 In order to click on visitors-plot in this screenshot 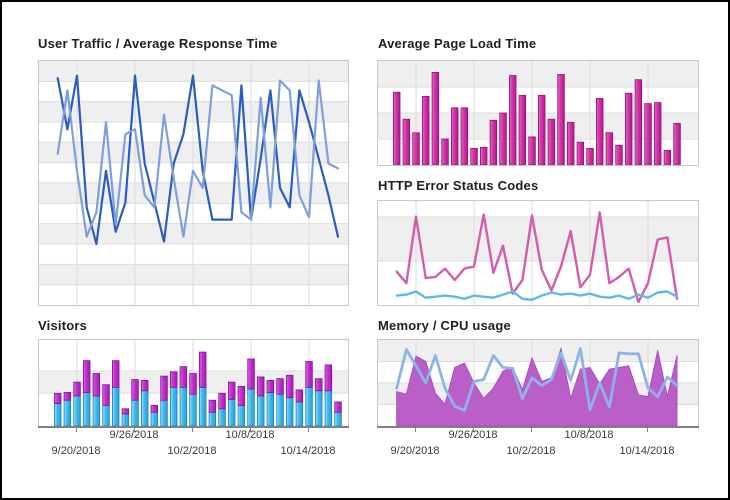, I will do `click(193, 383)`.